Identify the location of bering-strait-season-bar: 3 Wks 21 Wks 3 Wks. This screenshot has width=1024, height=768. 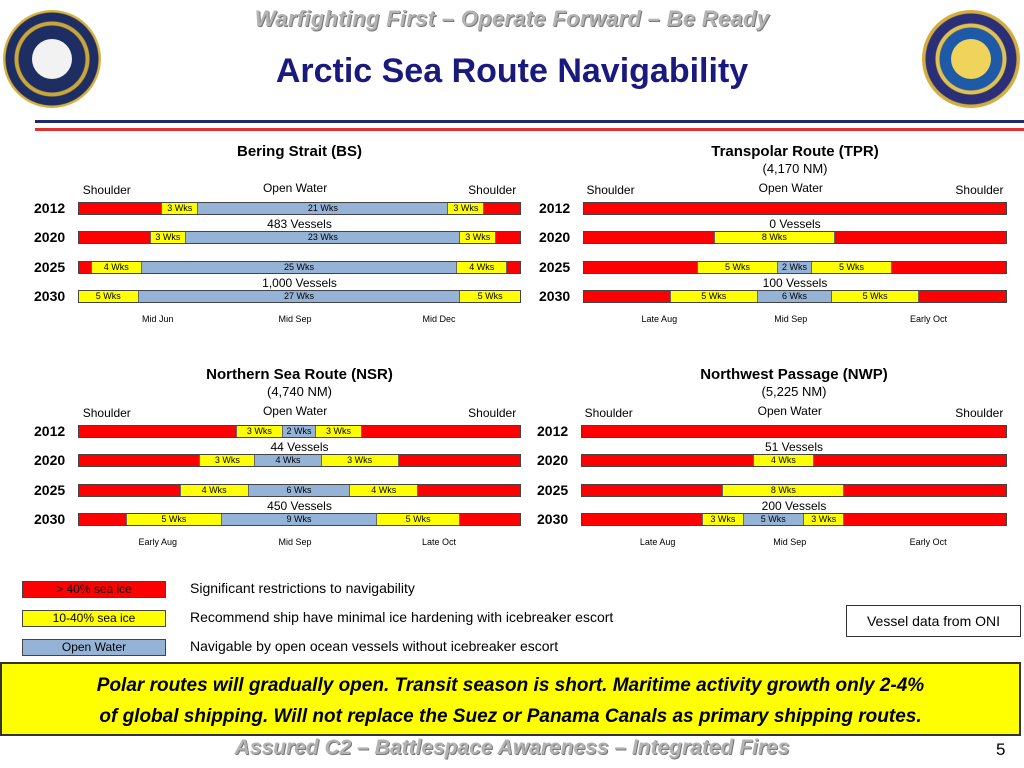
(299, 208).